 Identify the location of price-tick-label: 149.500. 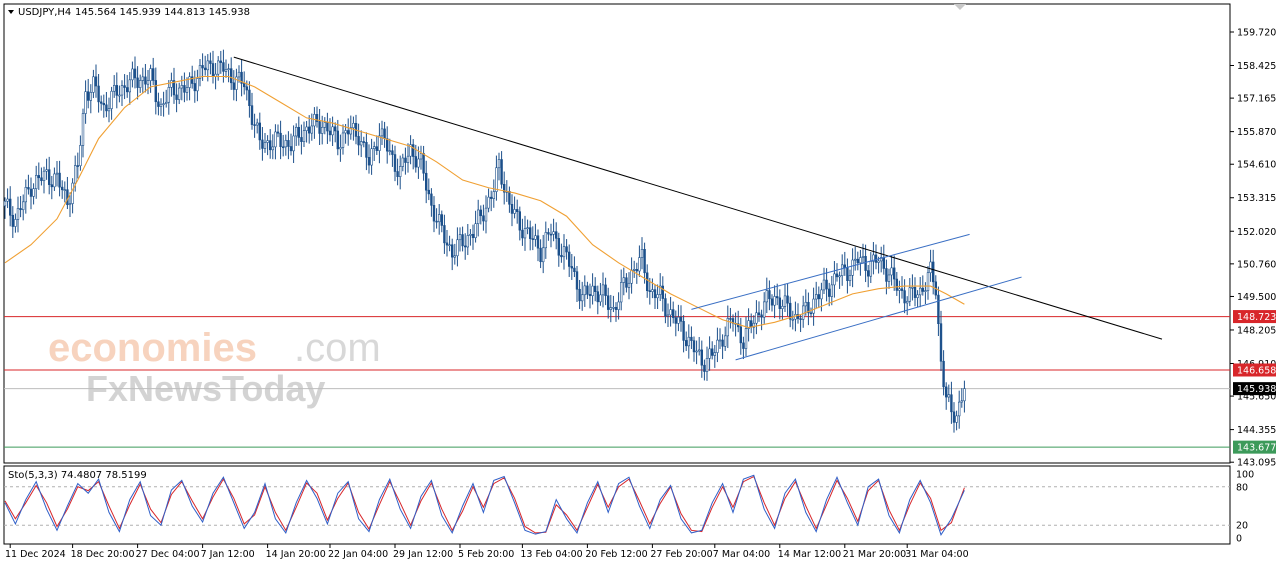
(1256, 297).